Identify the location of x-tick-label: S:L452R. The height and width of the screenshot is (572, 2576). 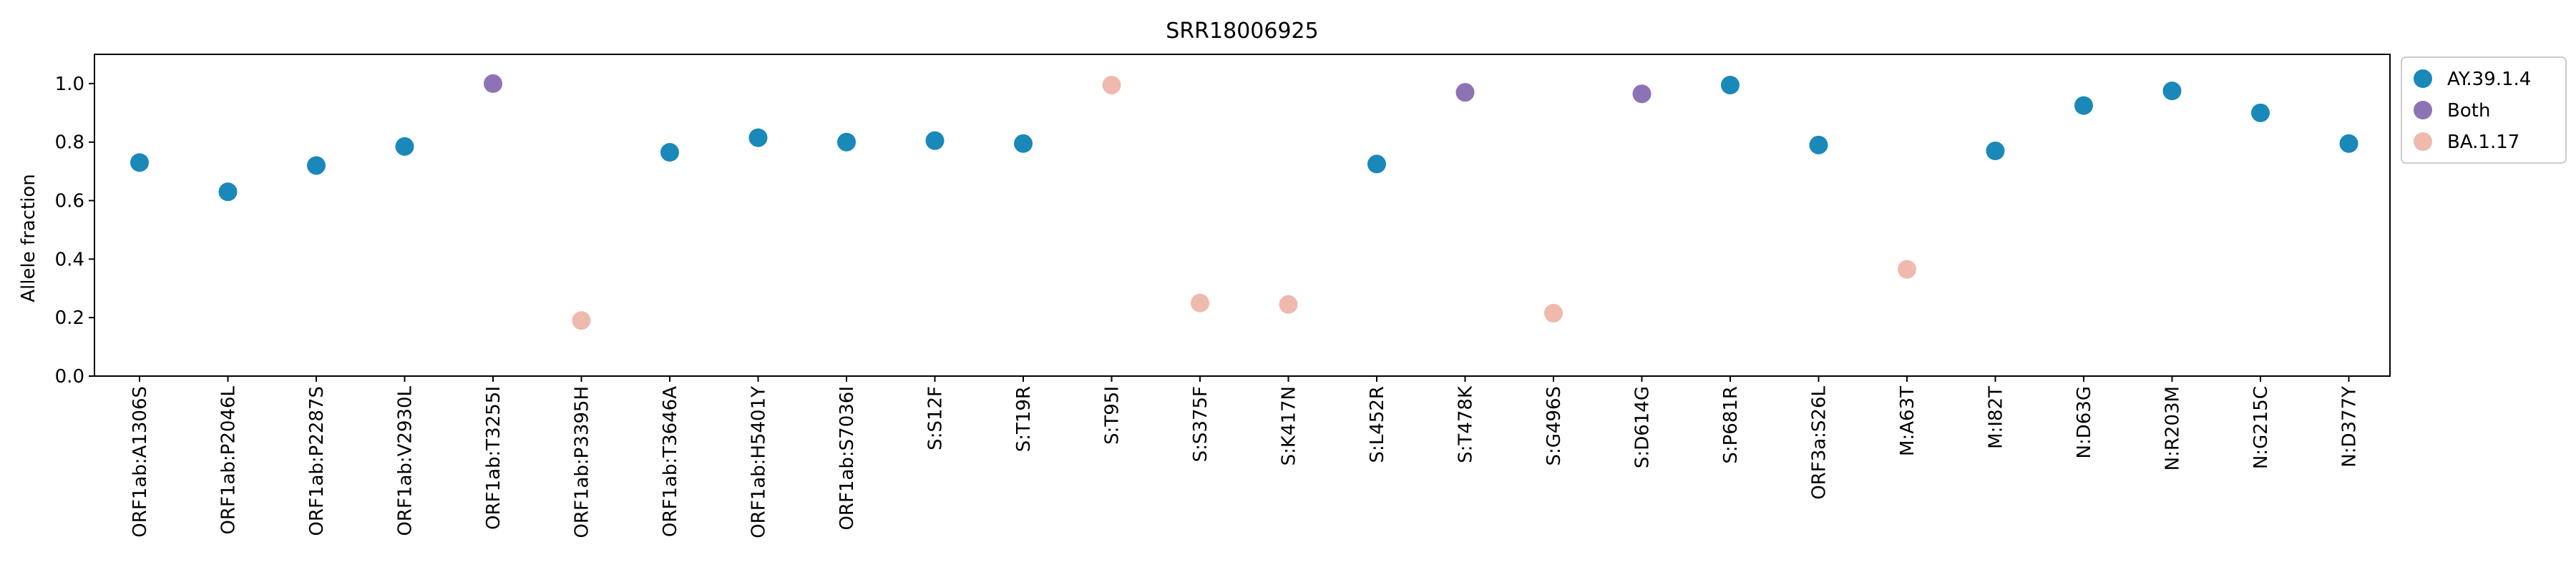
(1377, 424).